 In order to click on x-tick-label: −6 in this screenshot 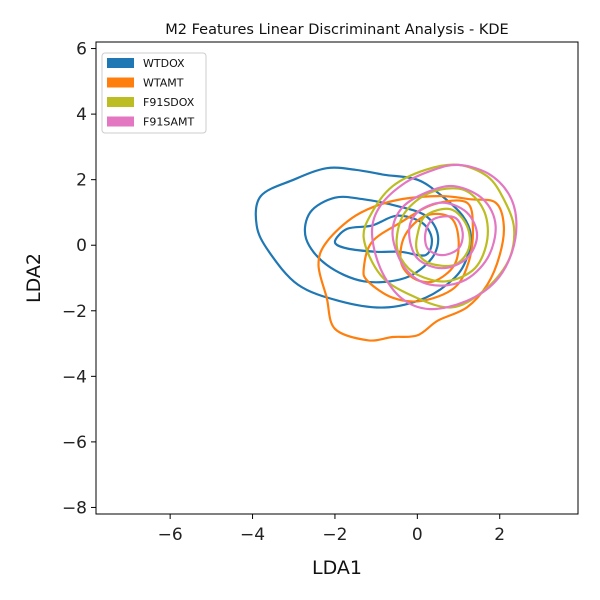, I will do `click(170, 535)`.